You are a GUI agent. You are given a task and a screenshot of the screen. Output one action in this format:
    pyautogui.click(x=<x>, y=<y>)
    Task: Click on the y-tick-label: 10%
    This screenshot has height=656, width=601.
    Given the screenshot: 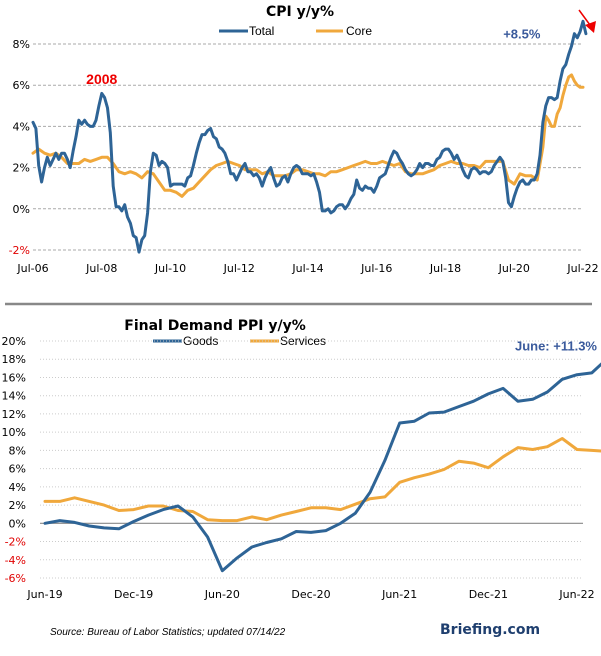 What is the action you would take?
    pyautogui.click(x=14, y=432)
    